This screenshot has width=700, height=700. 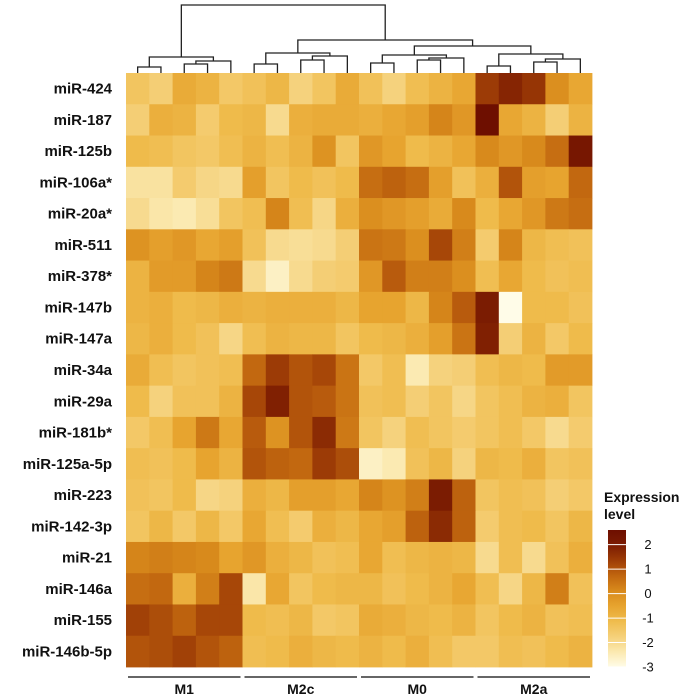 I want to click on legend-color-bar, so click(x=617, y=598).